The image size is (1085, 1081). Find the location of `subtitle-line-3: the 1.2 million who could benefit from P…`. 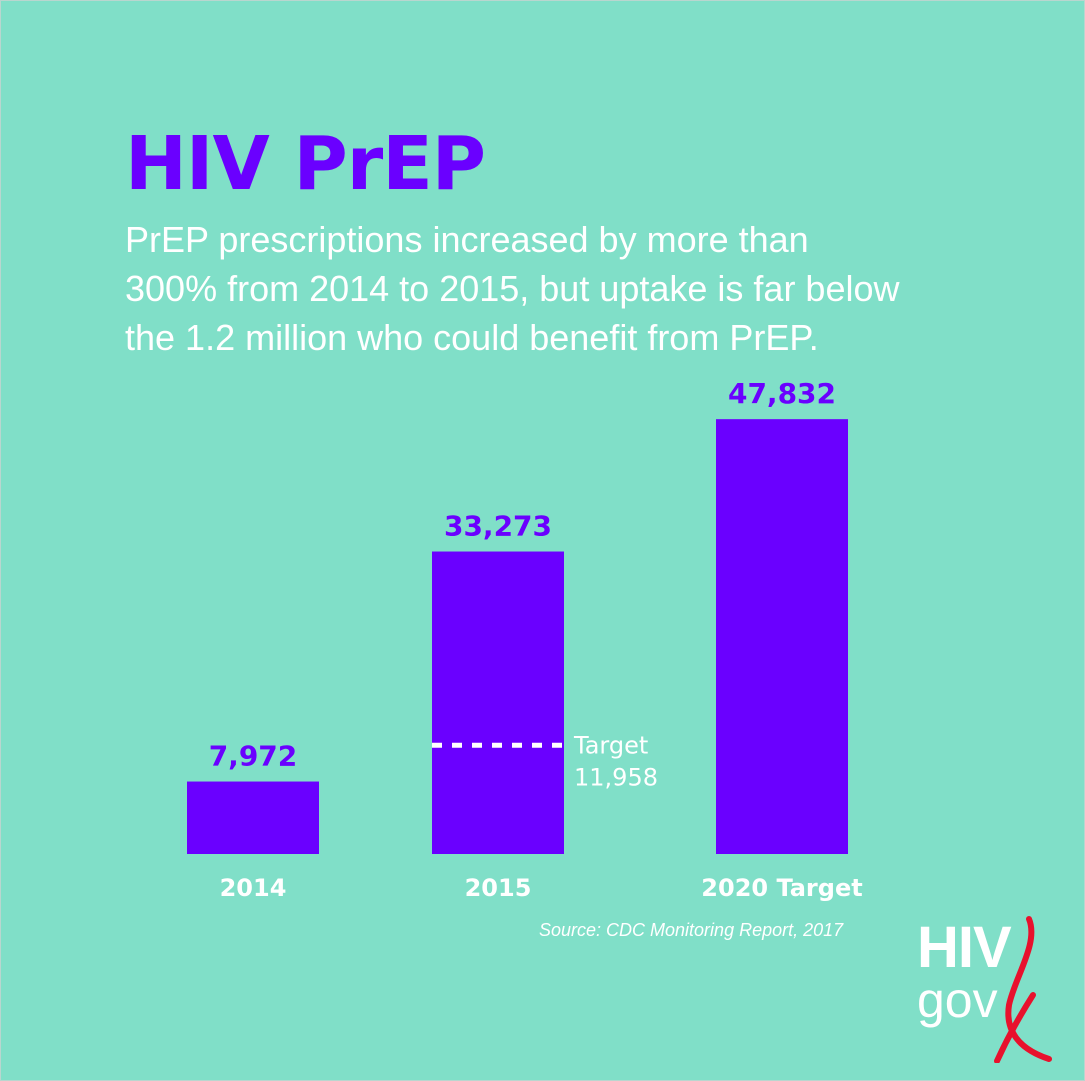

subtitle-line-3: the 1.2 million who could benefit from P… is located at coordinates (472, 337).